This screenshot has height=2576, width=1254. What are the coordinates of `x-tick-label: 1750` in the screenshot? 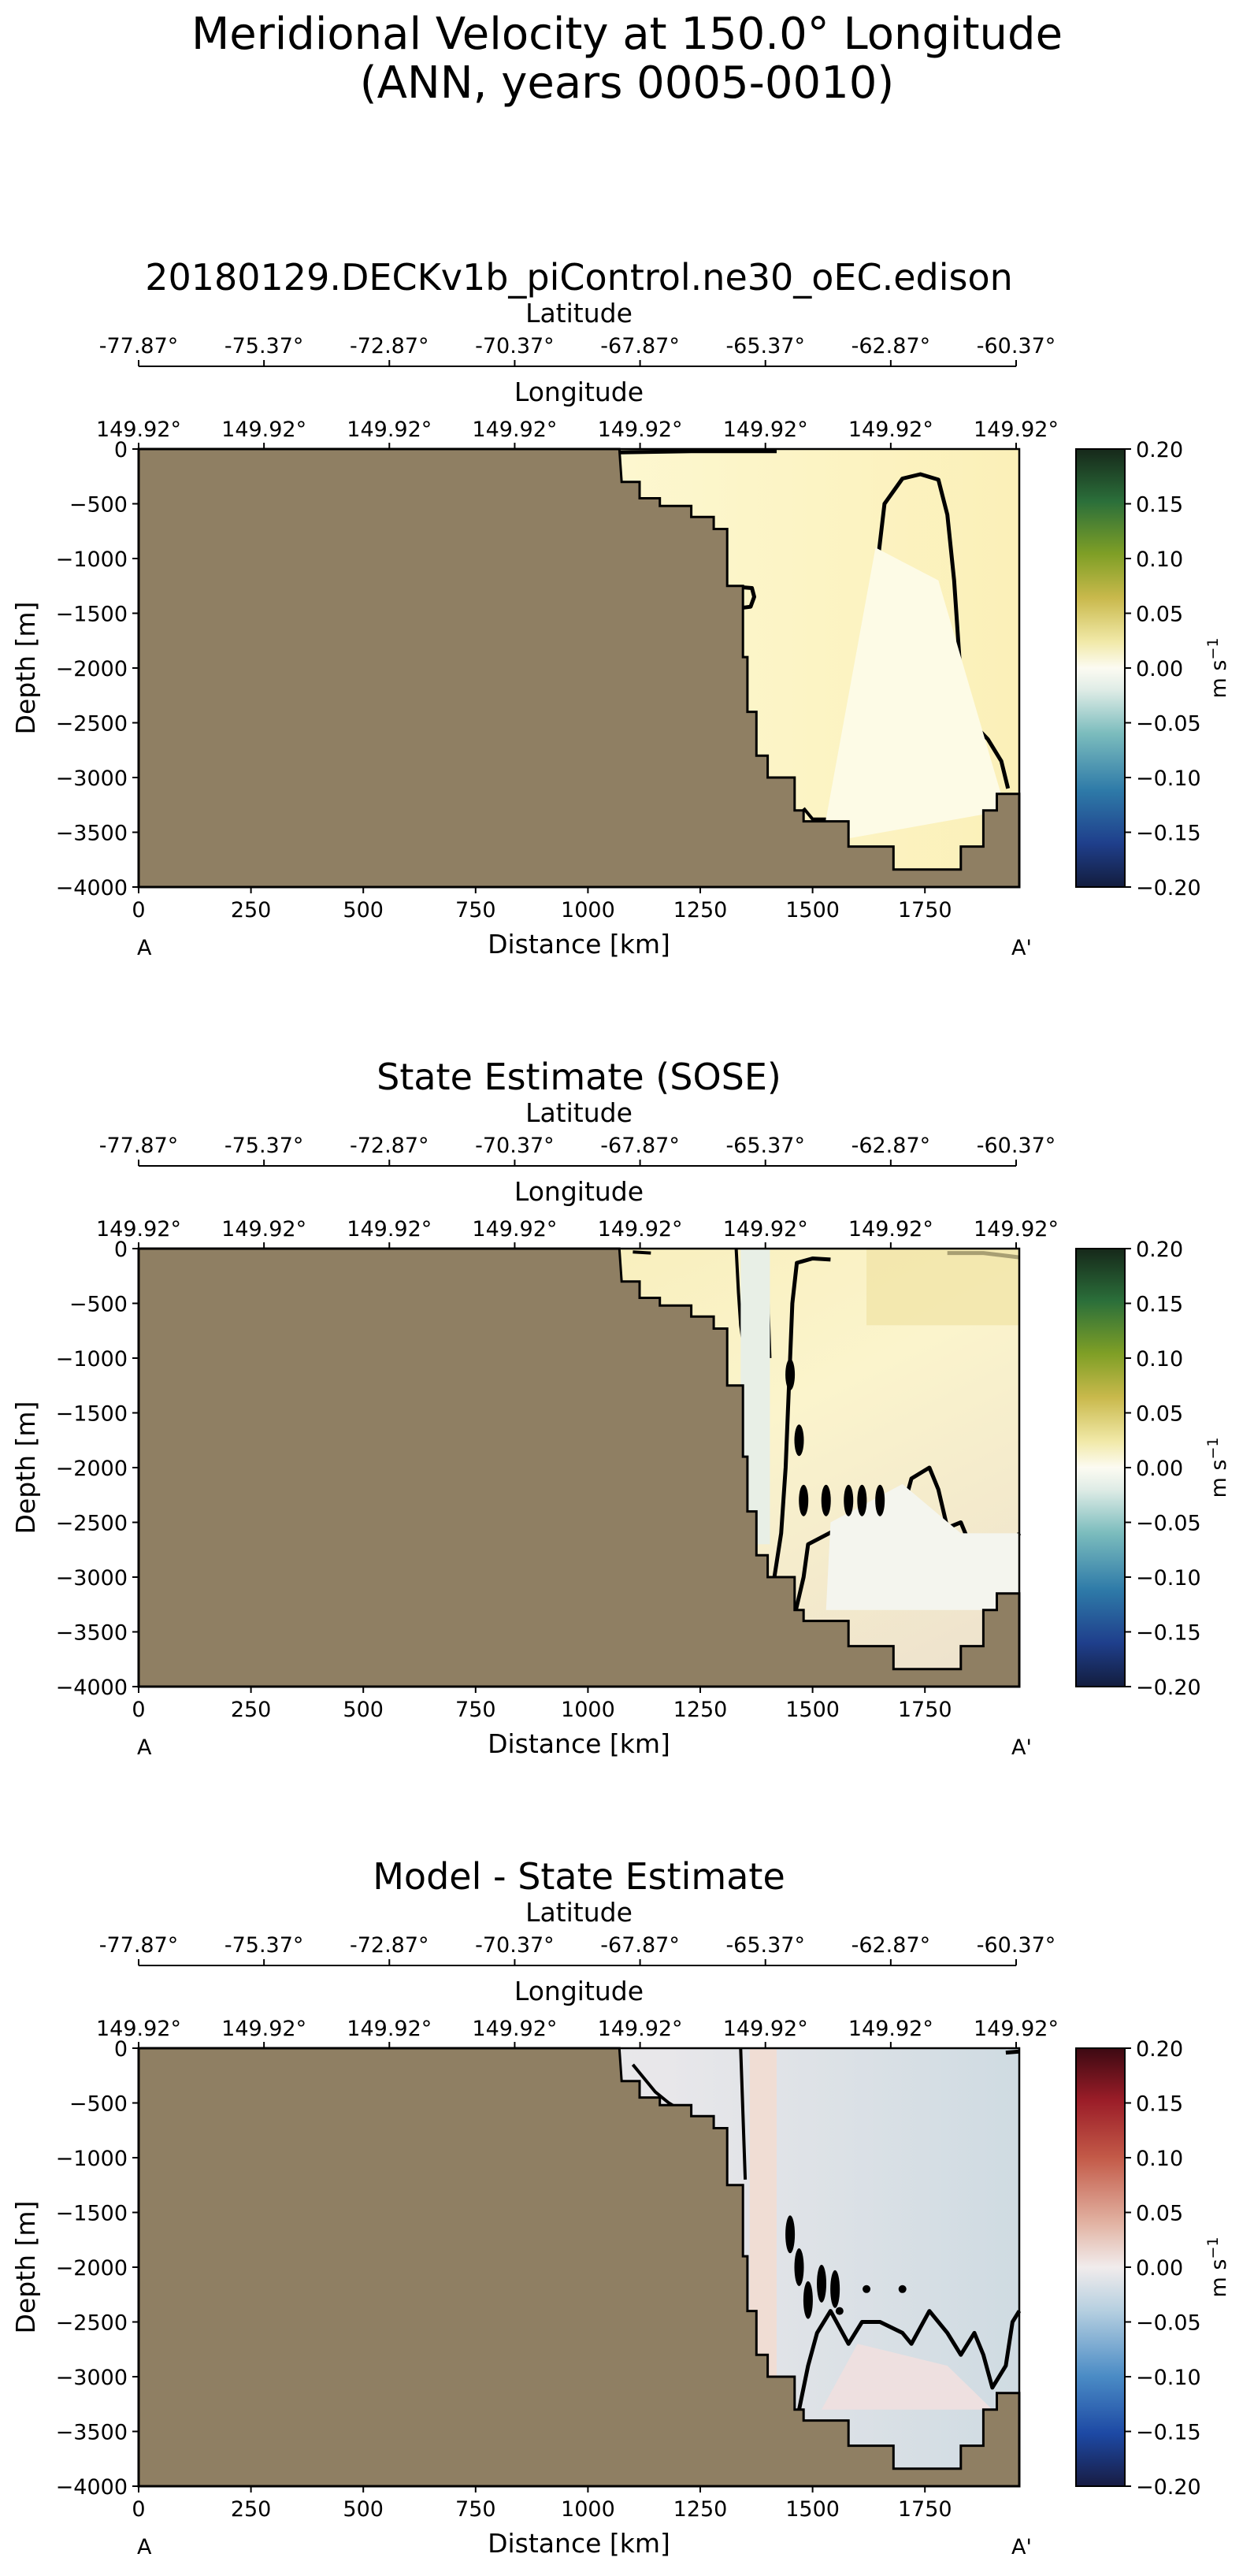 It's located at (925, 2509).